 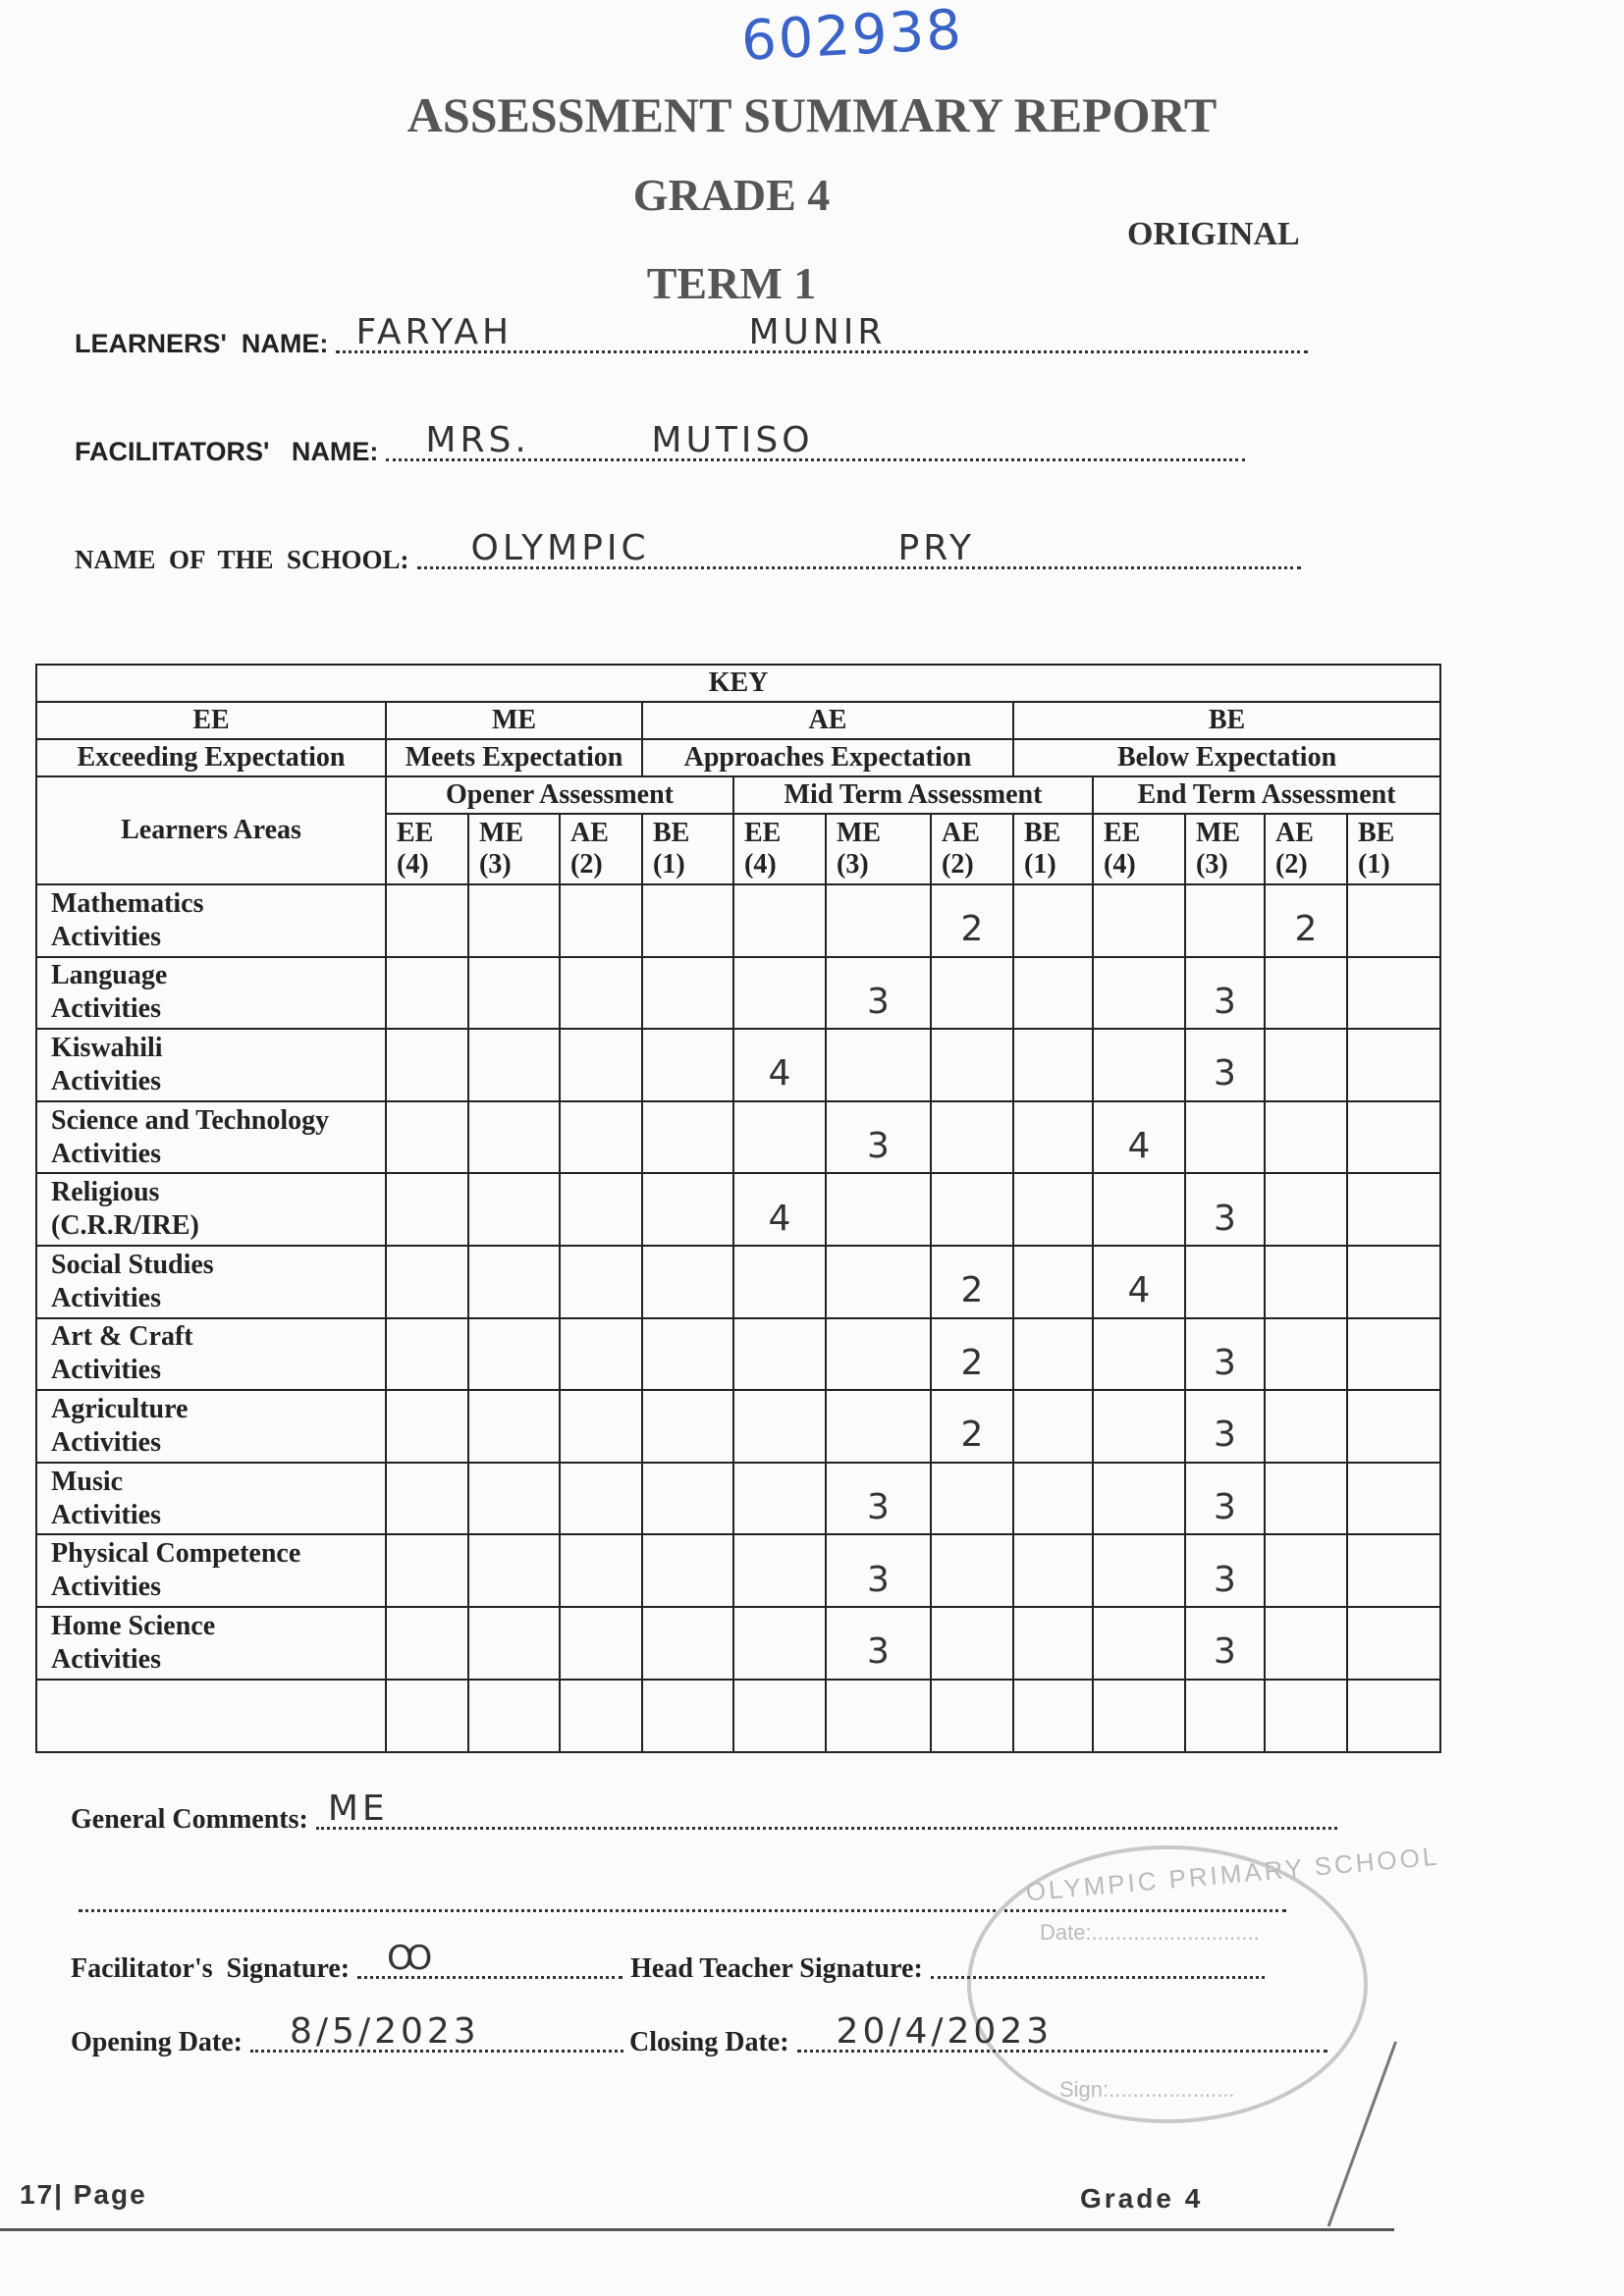 What do you see at coordinates (176, 1554) in the screenshot?
I see `learning-area-name: Physical Competence` at bounding box center [176, 1554].